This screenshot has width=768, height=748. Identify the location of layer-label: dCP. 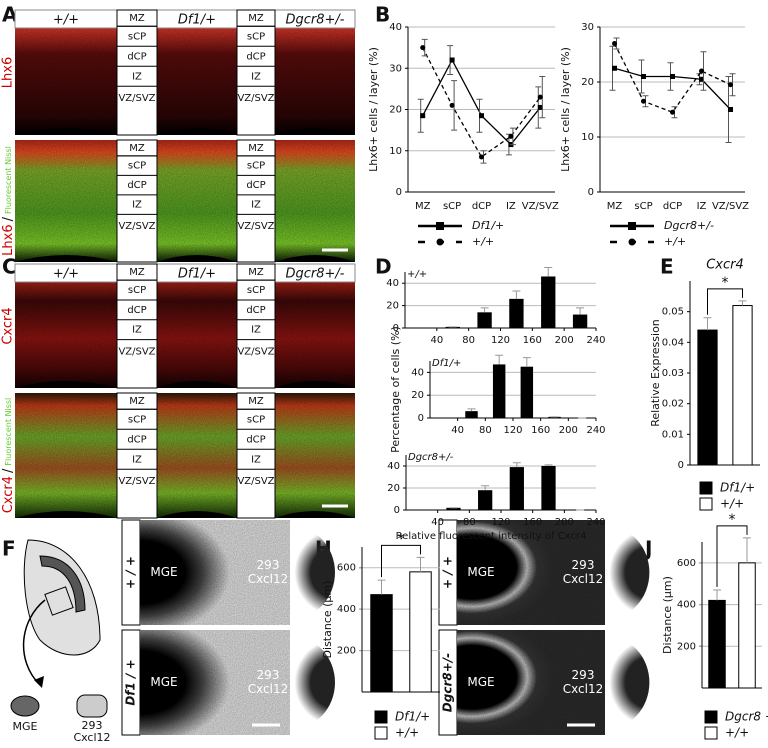
(136, 310).